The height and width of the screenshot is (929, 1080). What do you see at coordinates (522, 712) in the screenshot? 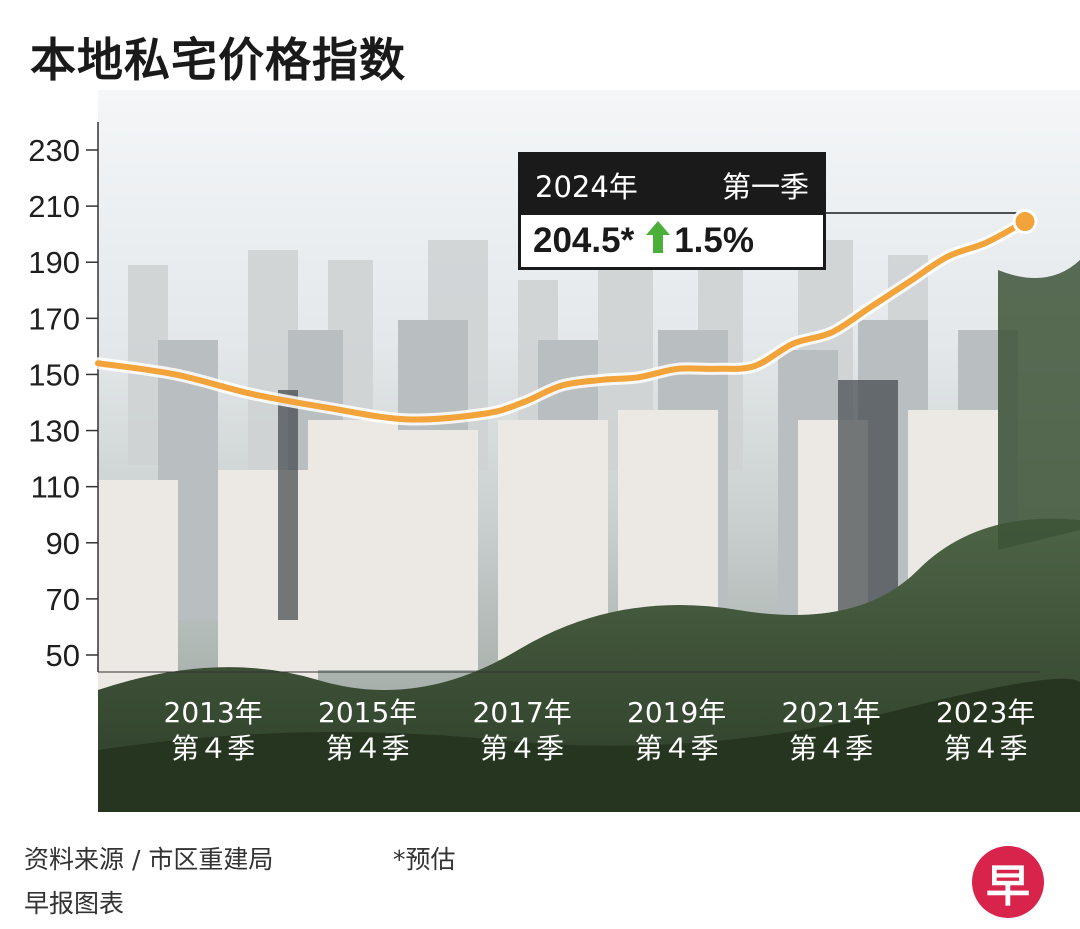
I see `x-tick-label-year: 2017年` at bounding box center [522, 712].